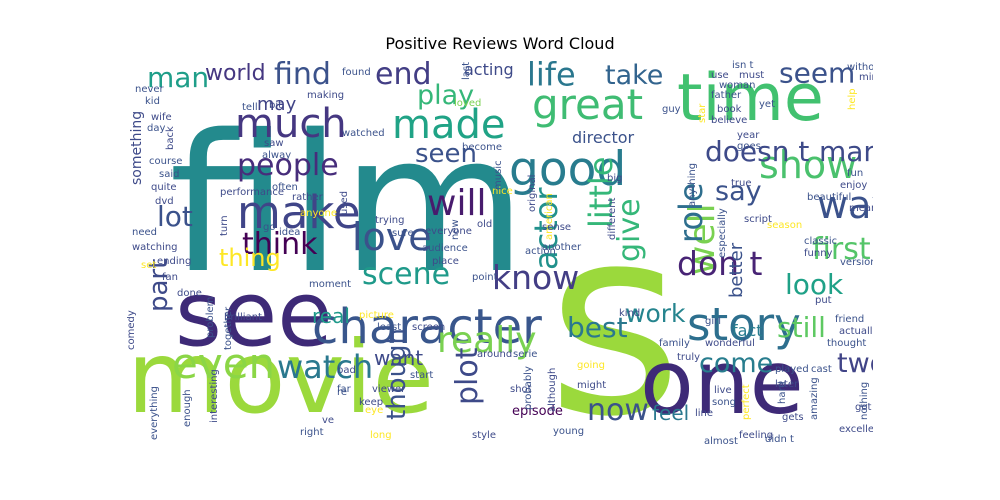 The height and width of the screenshot is (500, 1000). Describe the element at coordinates (532, 193) in the screenshot. I see `word-original: original` at that location.